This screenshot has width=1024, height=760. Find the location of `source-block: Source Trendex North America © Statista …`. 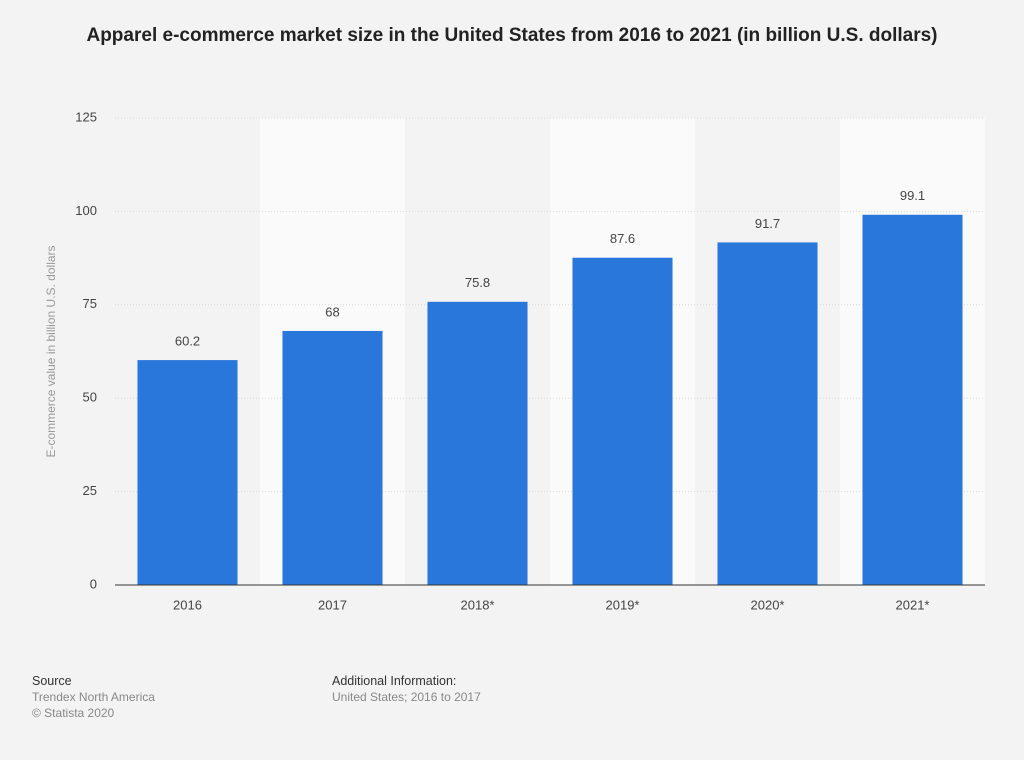

source-block: Source Trendex North America © Statista … is located at coordinates (93, 697).